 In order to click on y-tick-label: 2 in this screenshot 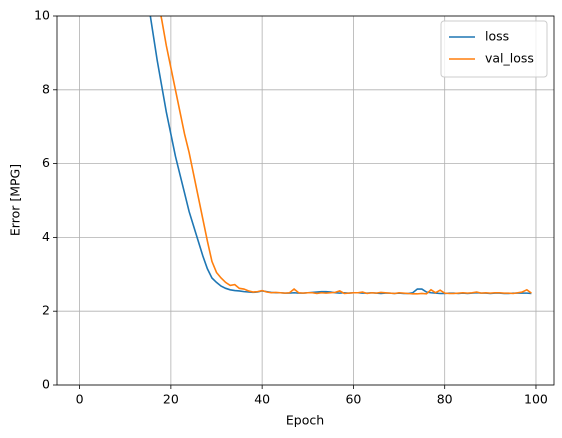, I will do `click(46, 310)`.